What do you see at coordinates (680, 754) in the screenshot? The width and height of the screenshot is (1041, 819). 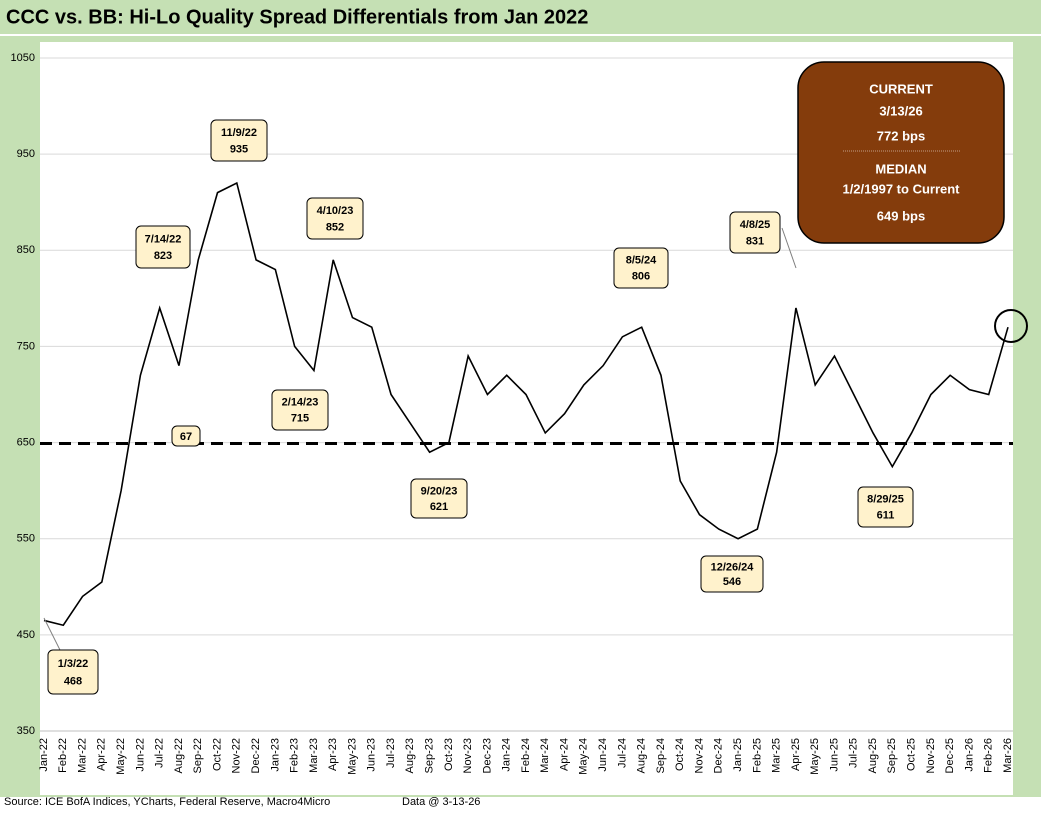 I see `x-tick-label: Oct-24` at bounding box center [680, 754].